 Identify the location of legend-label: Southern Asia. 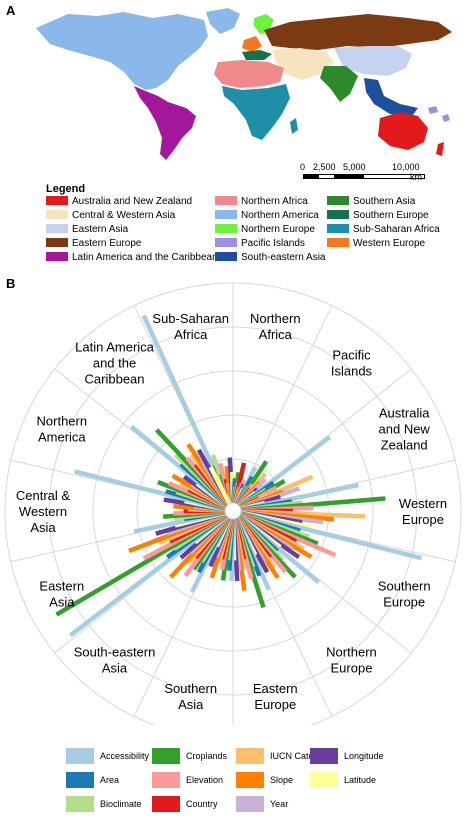
(384, 201).